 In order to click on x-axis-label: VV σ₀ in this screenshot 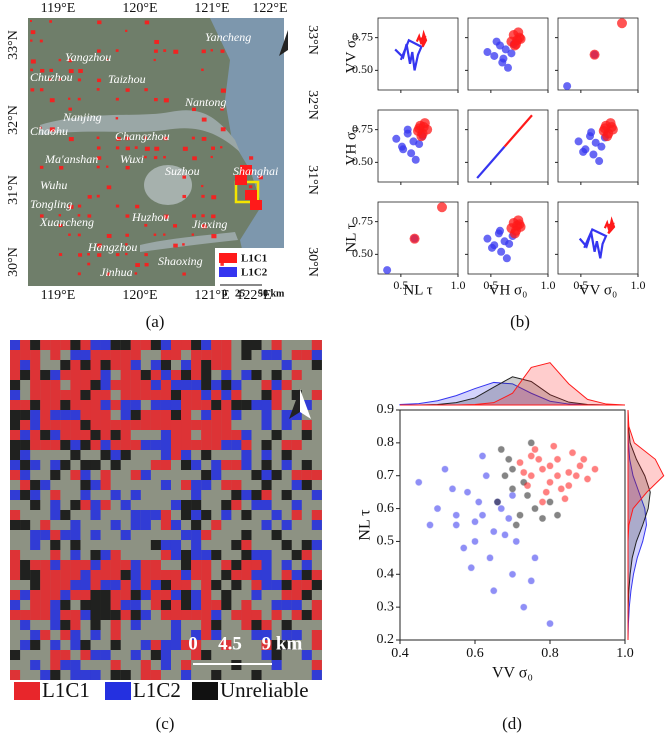, I will do `click(598, 290)`.